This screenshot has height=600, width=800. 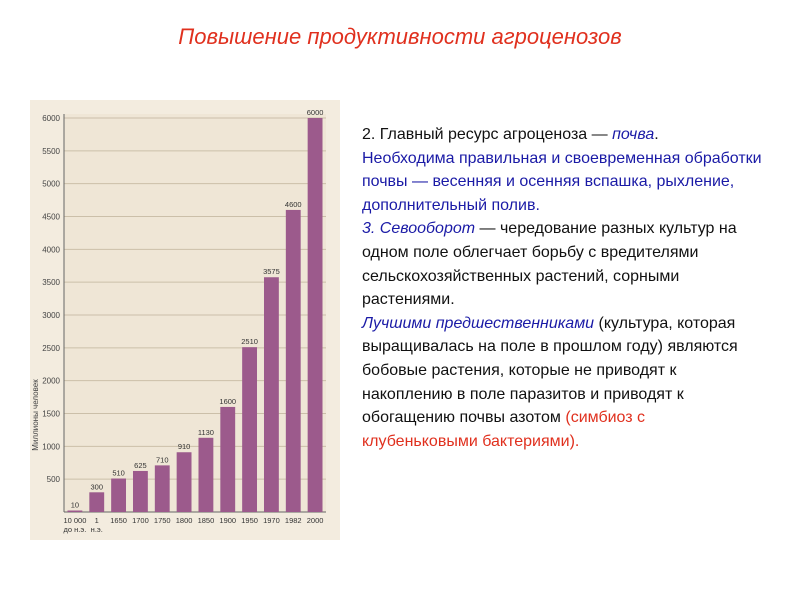 What do you see at coordinates (184, 446) in the screenshot?
I see `bar-value-label: 910` at bounding box center [184, 446].